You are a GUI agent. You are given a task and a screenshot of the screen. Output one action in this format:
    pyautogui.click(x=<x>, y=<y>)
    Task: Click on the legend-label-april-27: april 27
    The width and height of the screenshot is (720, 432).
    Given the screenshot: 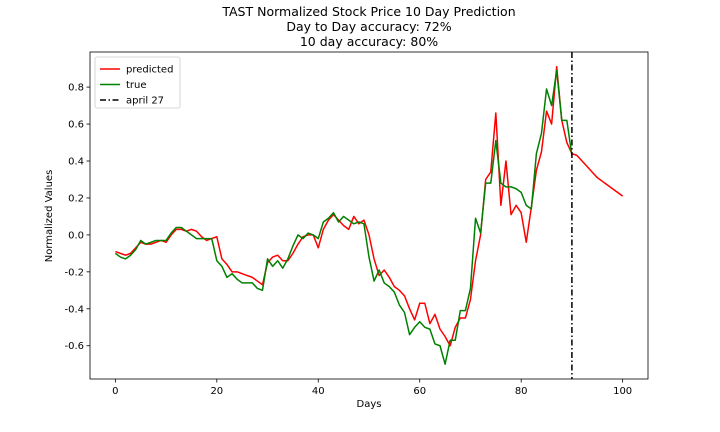 What is the action you would take?
    pyautogui.click(x=145, y=101)
    